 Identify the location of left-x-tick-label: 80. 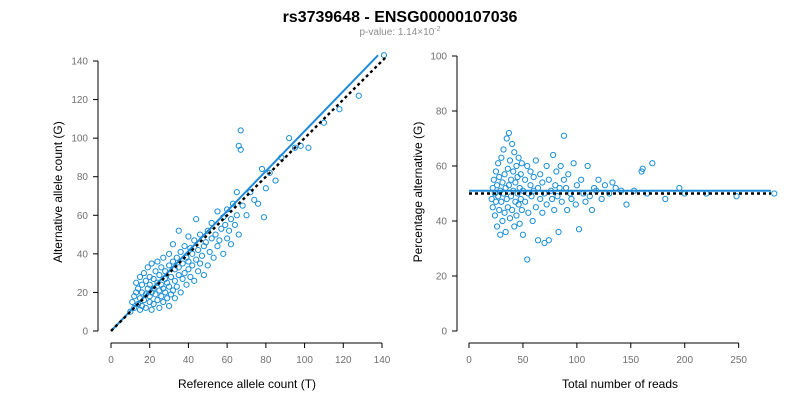
(266, 360).